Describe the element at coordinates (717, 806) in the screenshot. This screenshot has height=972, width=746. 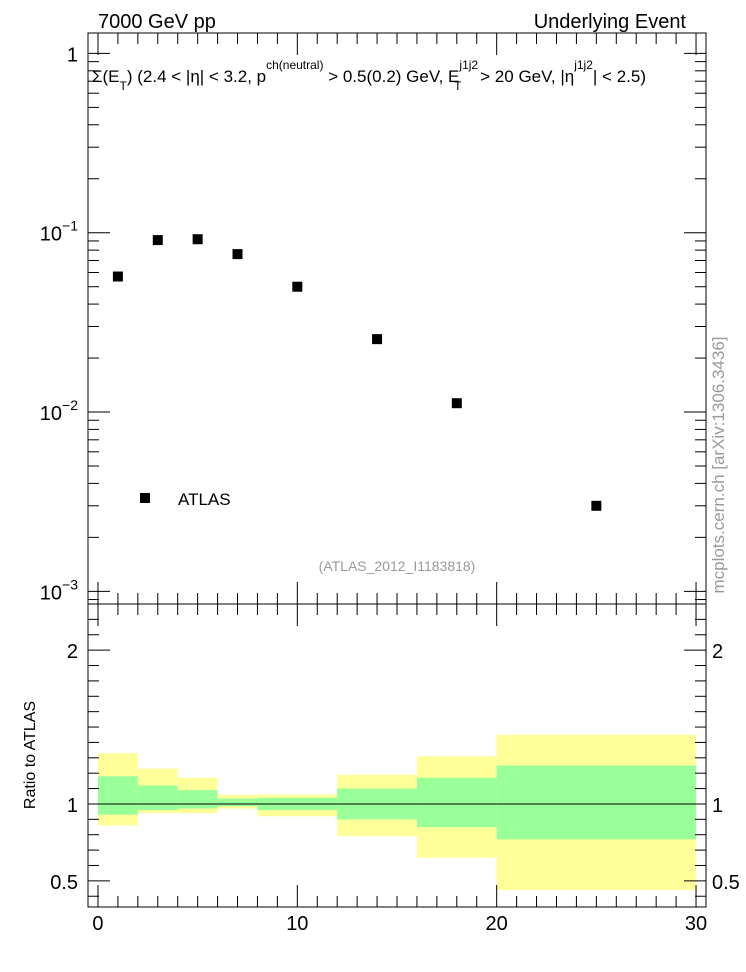
I see `ratio-y-tick-label-right: 1` at that location.